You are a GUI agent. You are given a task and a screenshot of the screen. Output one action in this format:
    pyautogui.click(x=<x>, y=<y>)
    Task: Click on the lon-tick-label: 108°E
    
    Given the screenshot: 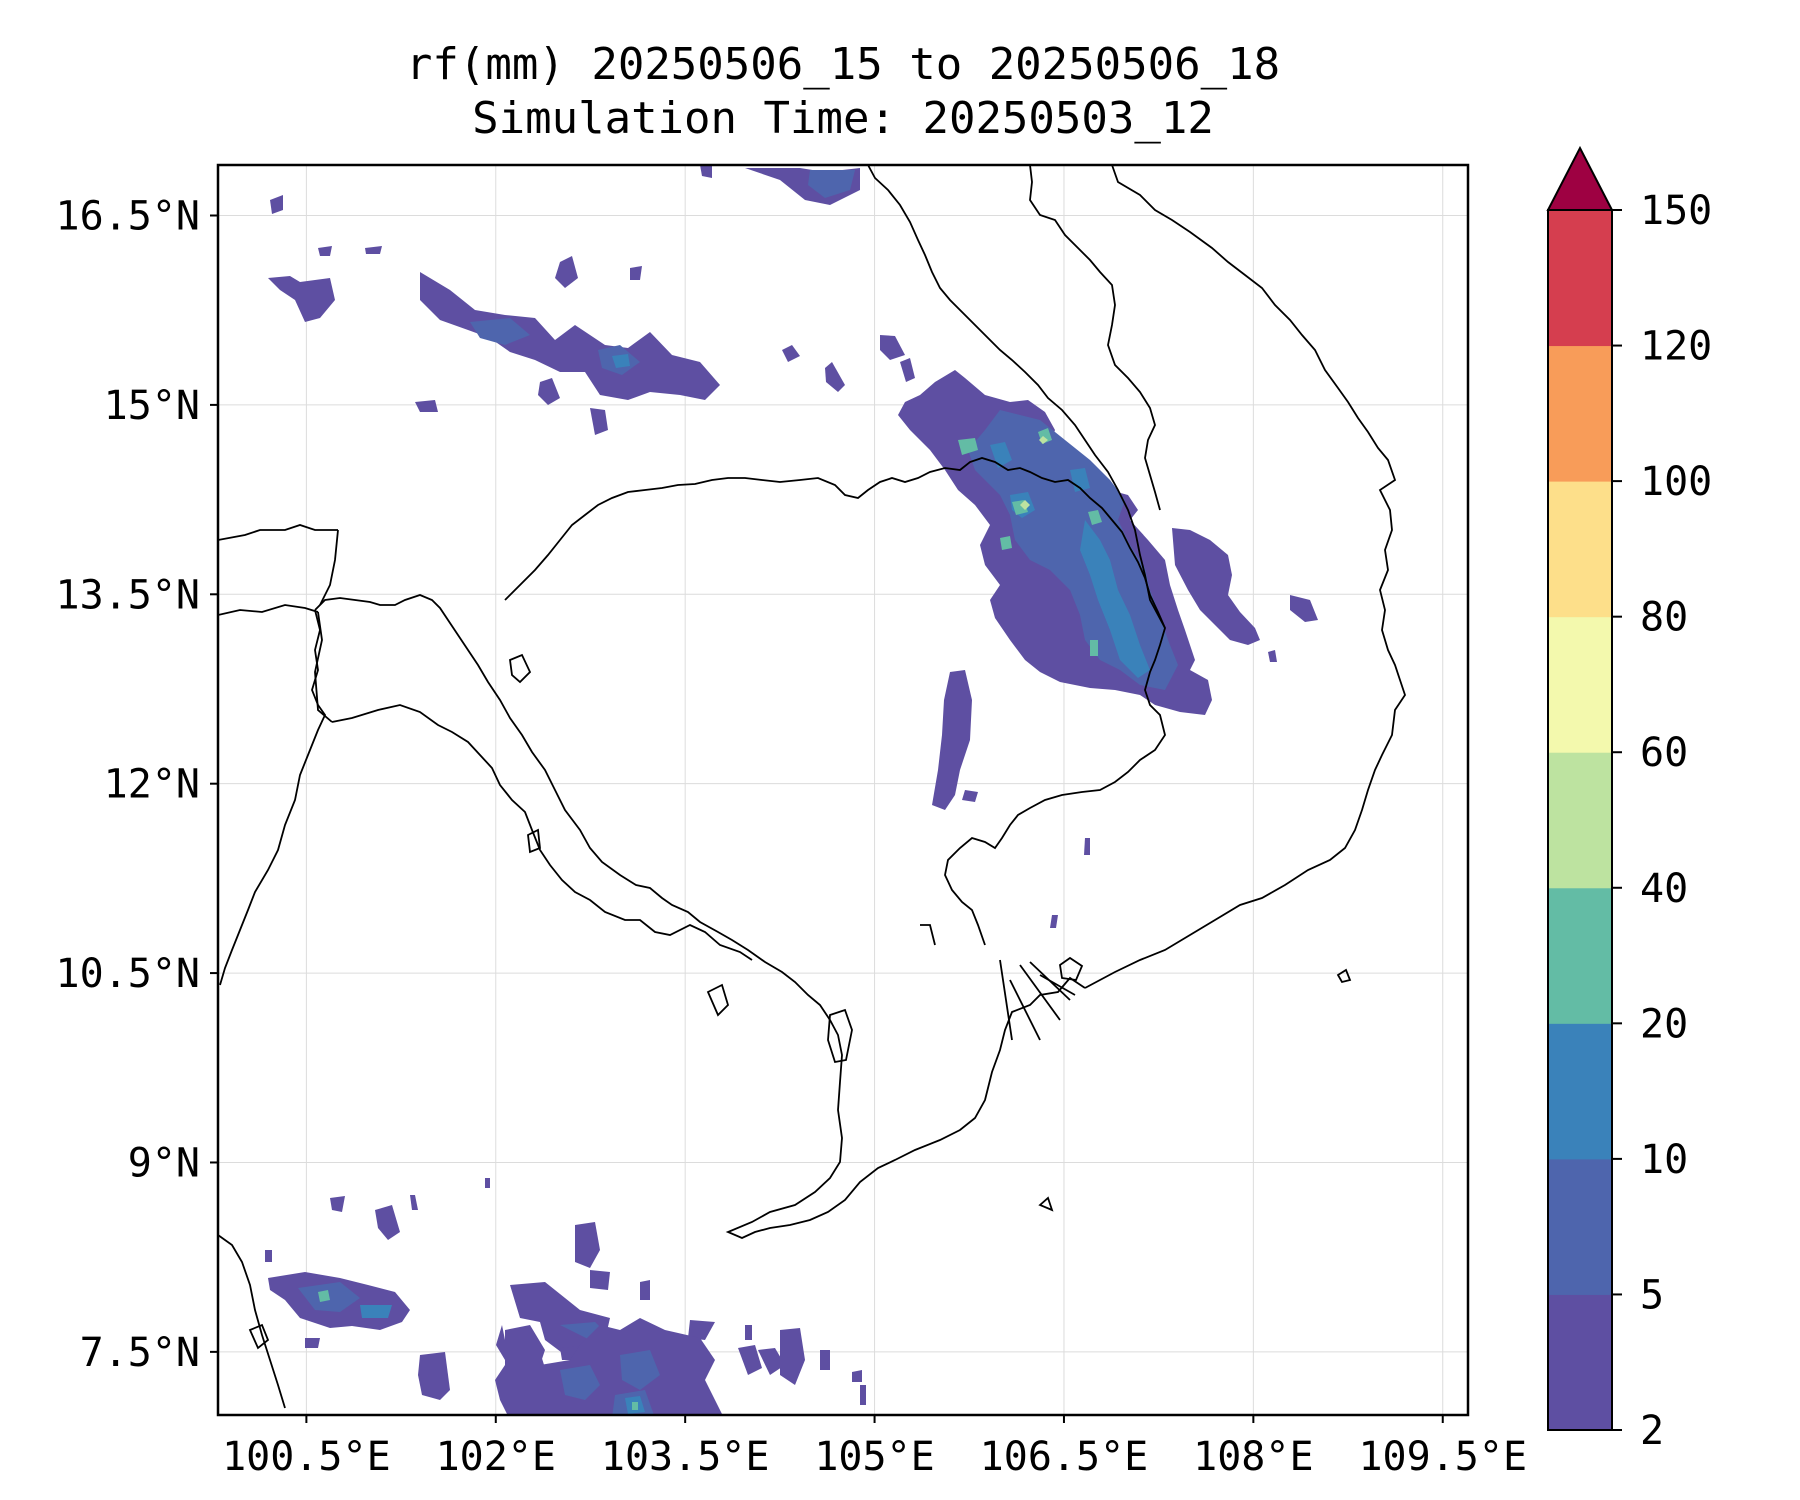 What is the action you would take?
    pyautogui.click(x=1253, y=1457)
    